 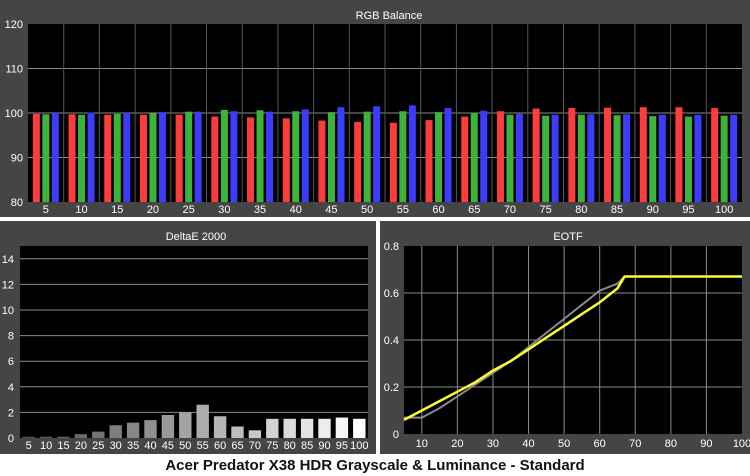 What do you see at coordinates (391, 388) in the screenshot?
I see `y-tick-label: 0.2` at bounding box center [391, 388].